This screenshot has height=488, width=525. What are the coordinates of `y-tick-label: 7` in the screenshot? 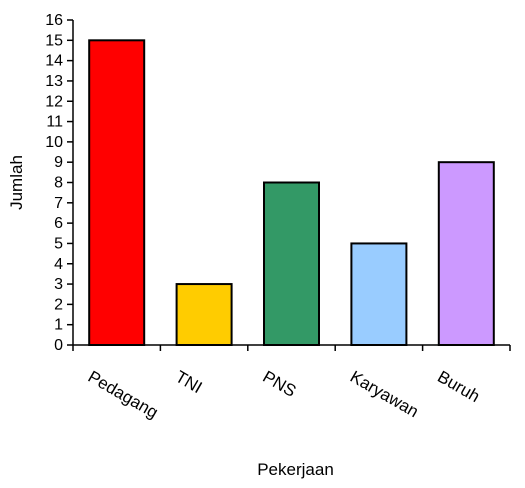 It's located at (58, 203).